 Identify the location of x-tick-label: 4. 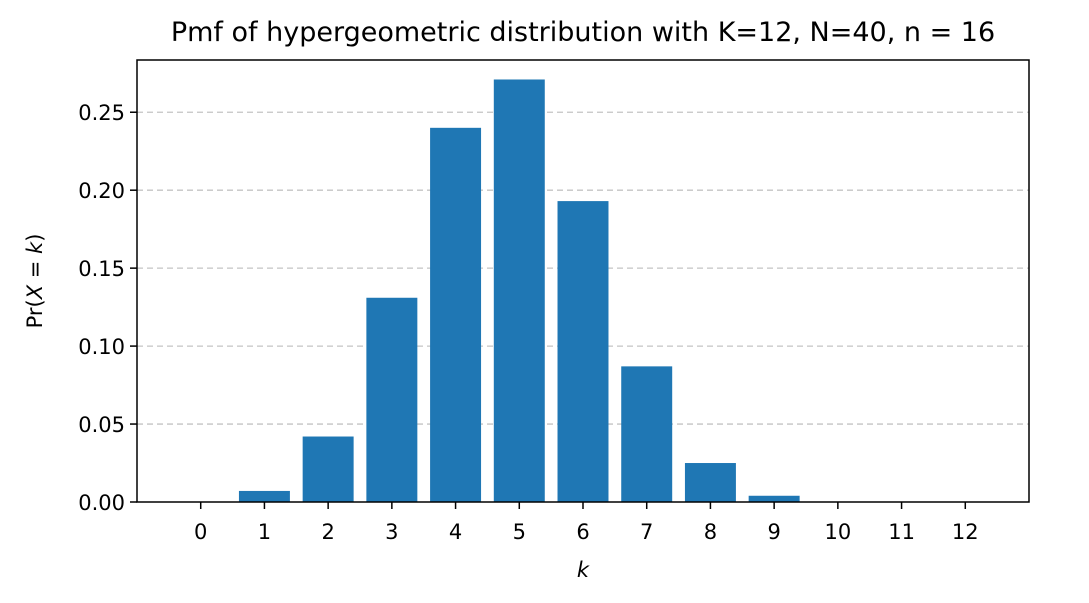
(455, 532).